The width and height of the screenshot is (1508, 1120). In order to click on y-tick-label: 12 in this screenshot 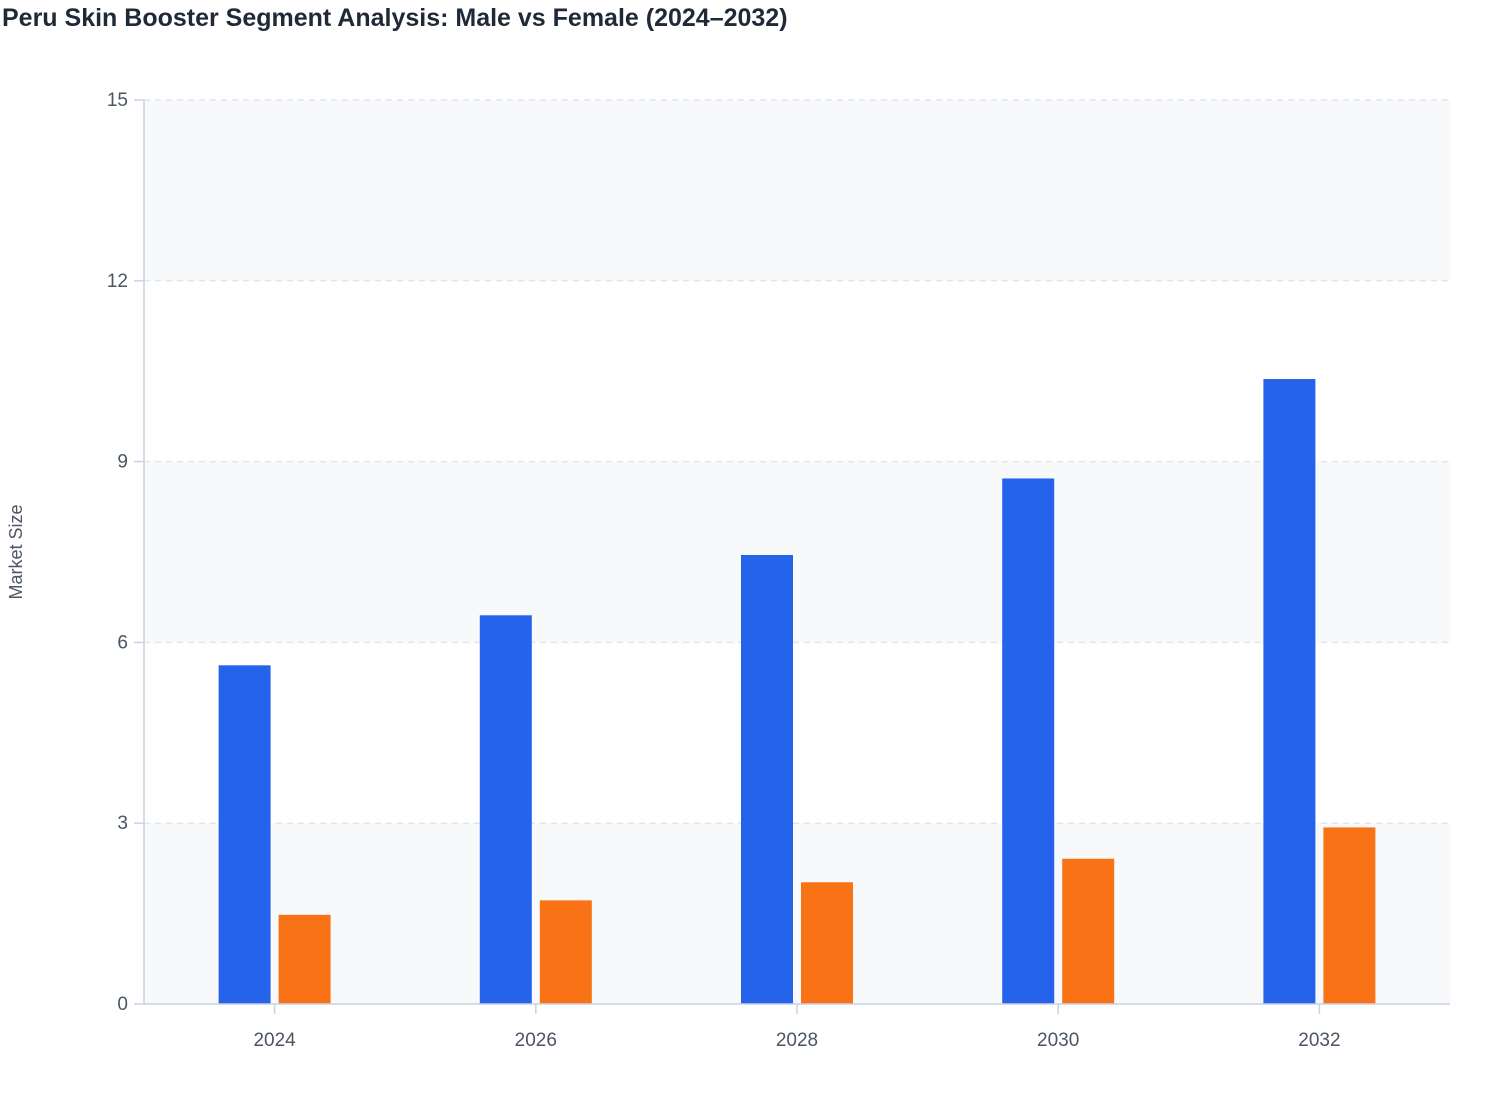, I will do `click(117, 281)`.